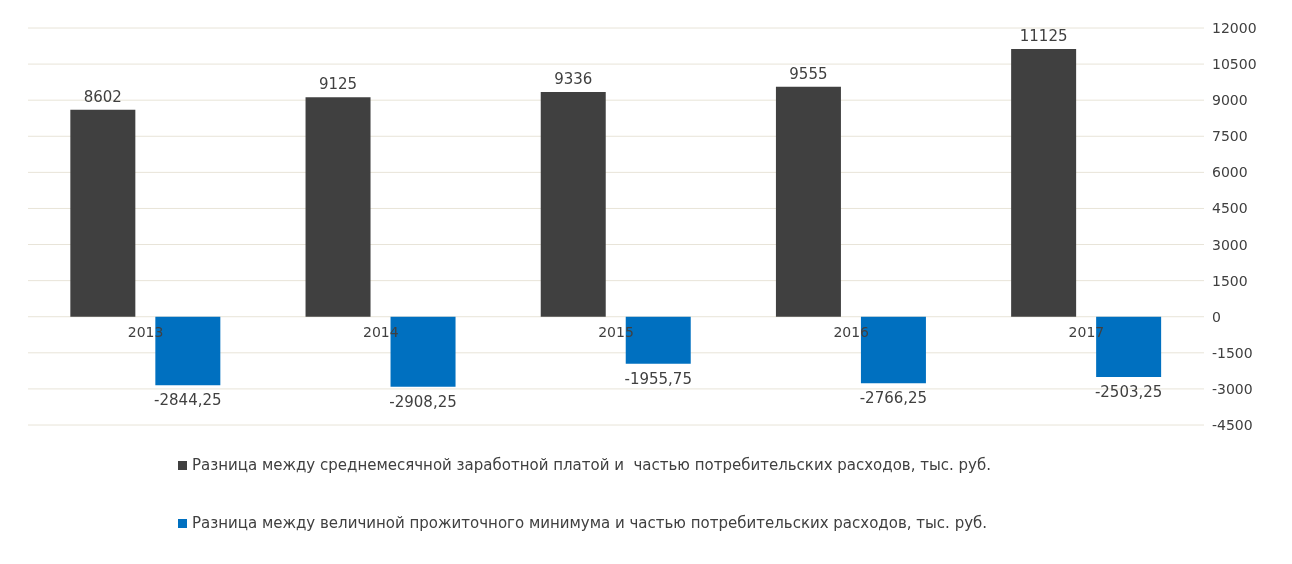 The height and width of the screenshot is (564, 1292). What do you see at coordinates (1232, 424) in the screenshot?
I see `y-tick-label: -4500` at bounding box center [1232, 424].